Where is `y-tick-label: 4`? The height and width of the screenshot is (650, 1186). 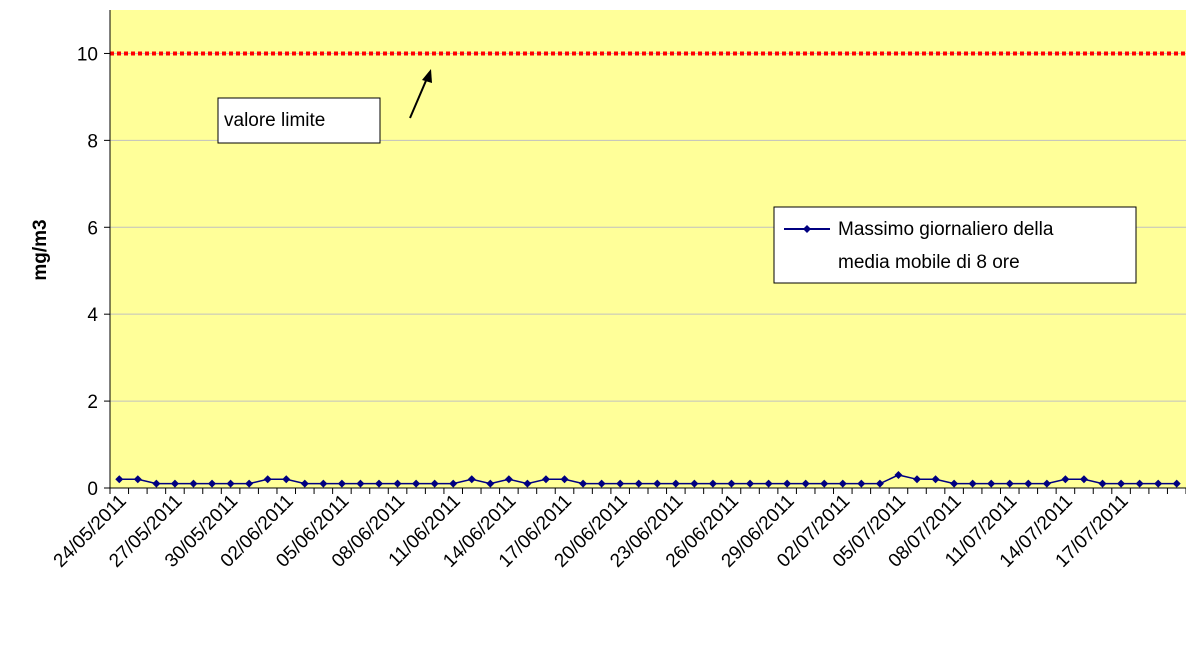 y-tick-label: 4 is located at coordinates (92, 315).